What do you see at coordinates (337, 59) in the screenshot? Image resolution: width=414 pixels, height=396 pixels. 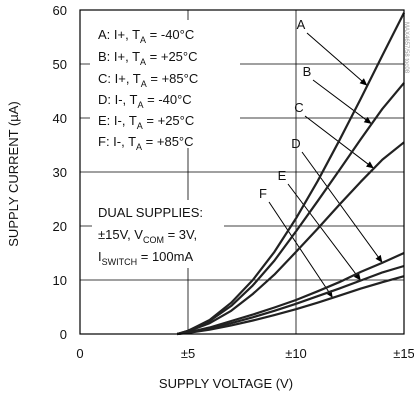 I see `leader-line-a` at bounding box center [337, 59].